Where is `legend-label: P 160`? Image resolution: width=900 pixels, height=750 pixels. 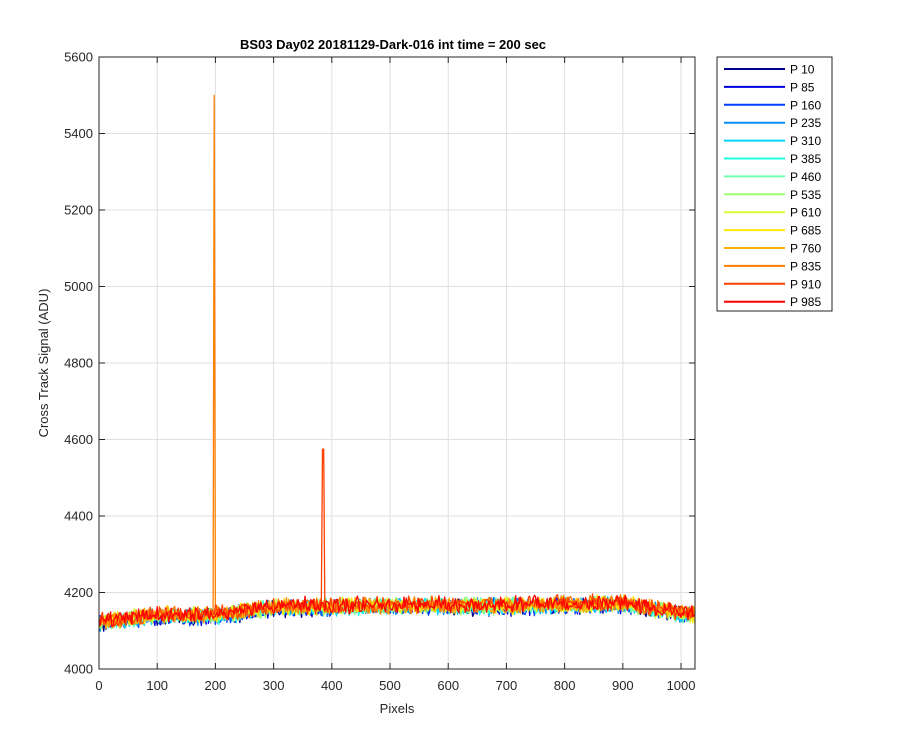 legend-label: P 160 is located at coordinates (805, 105).